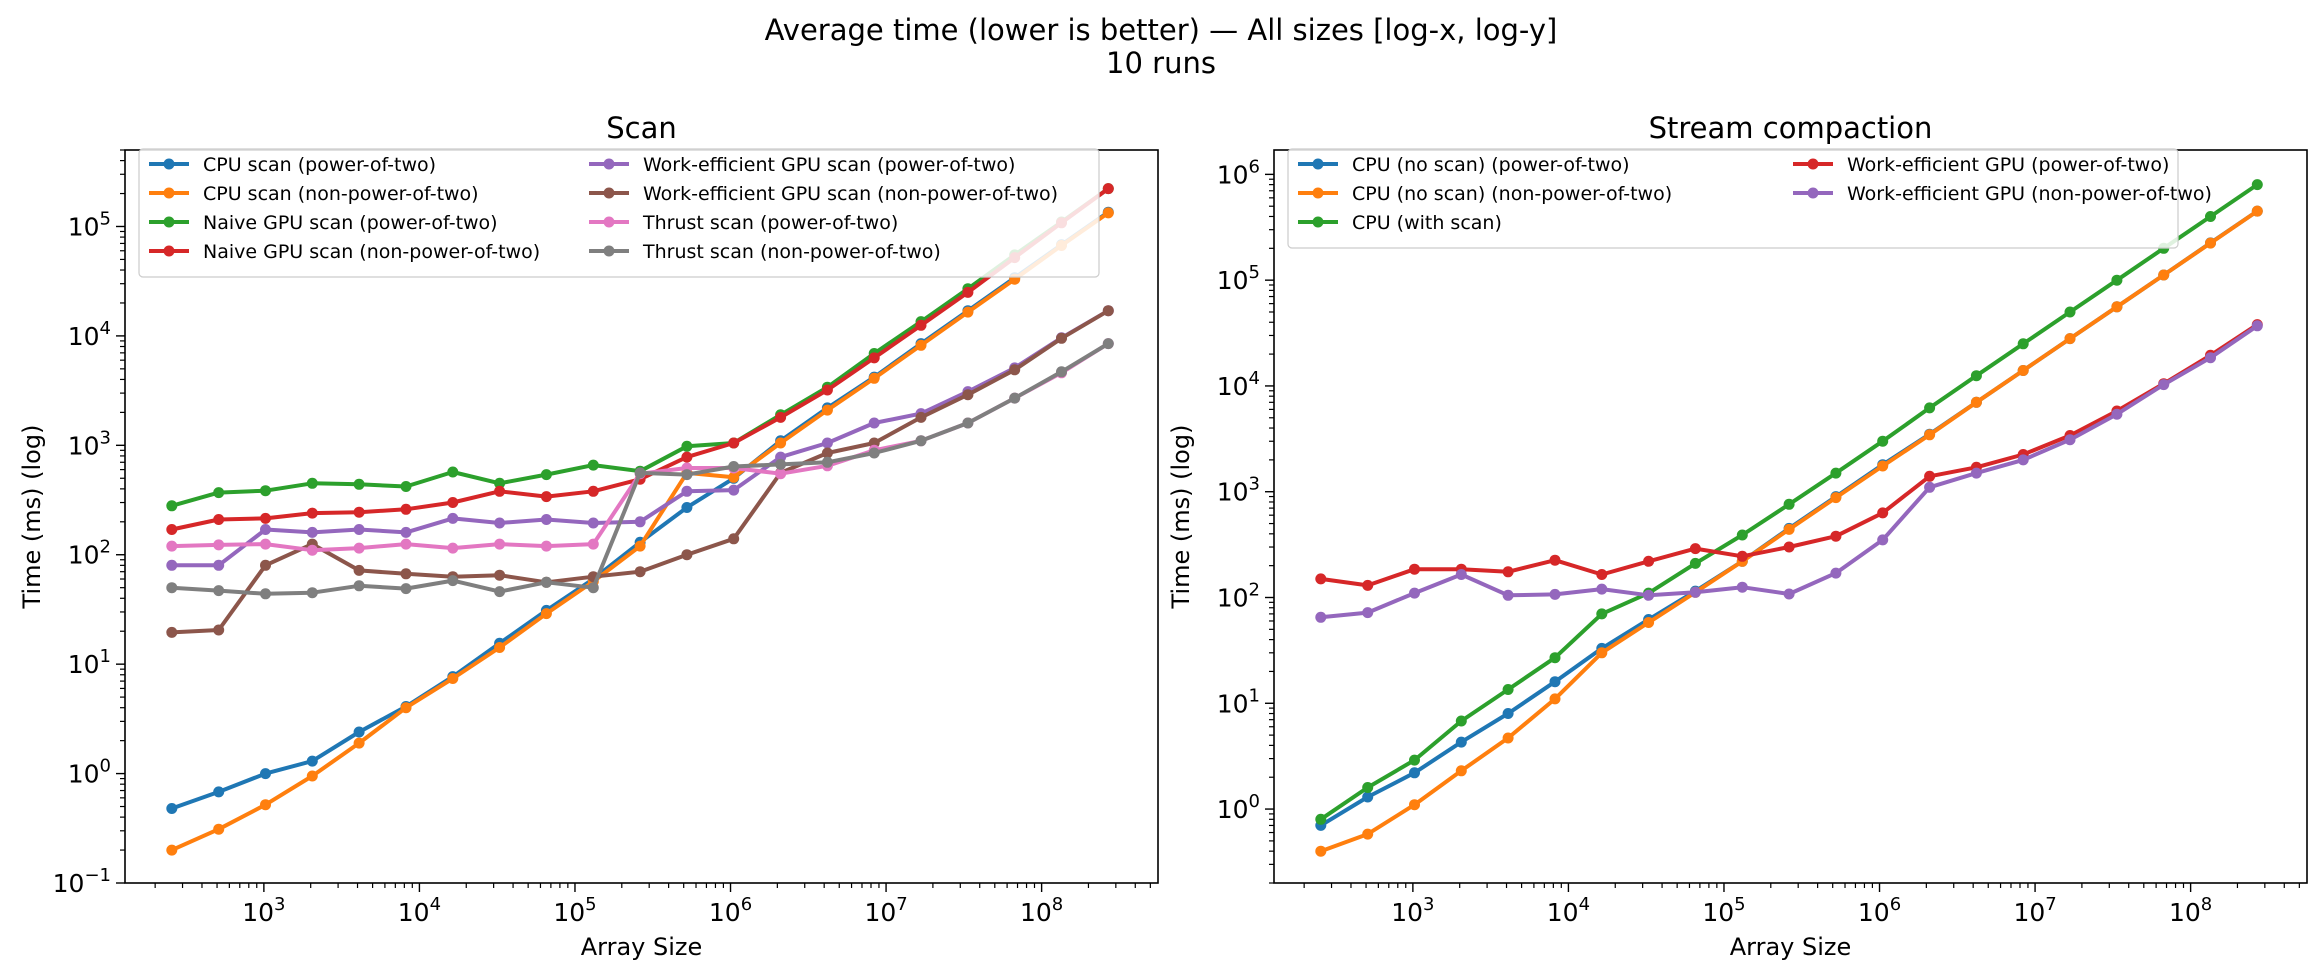 This screenshot has width=2322, height=979. I want to click on scan-legend-item: Work-efficient GPU scan (power-of-two), so click(802, 165).